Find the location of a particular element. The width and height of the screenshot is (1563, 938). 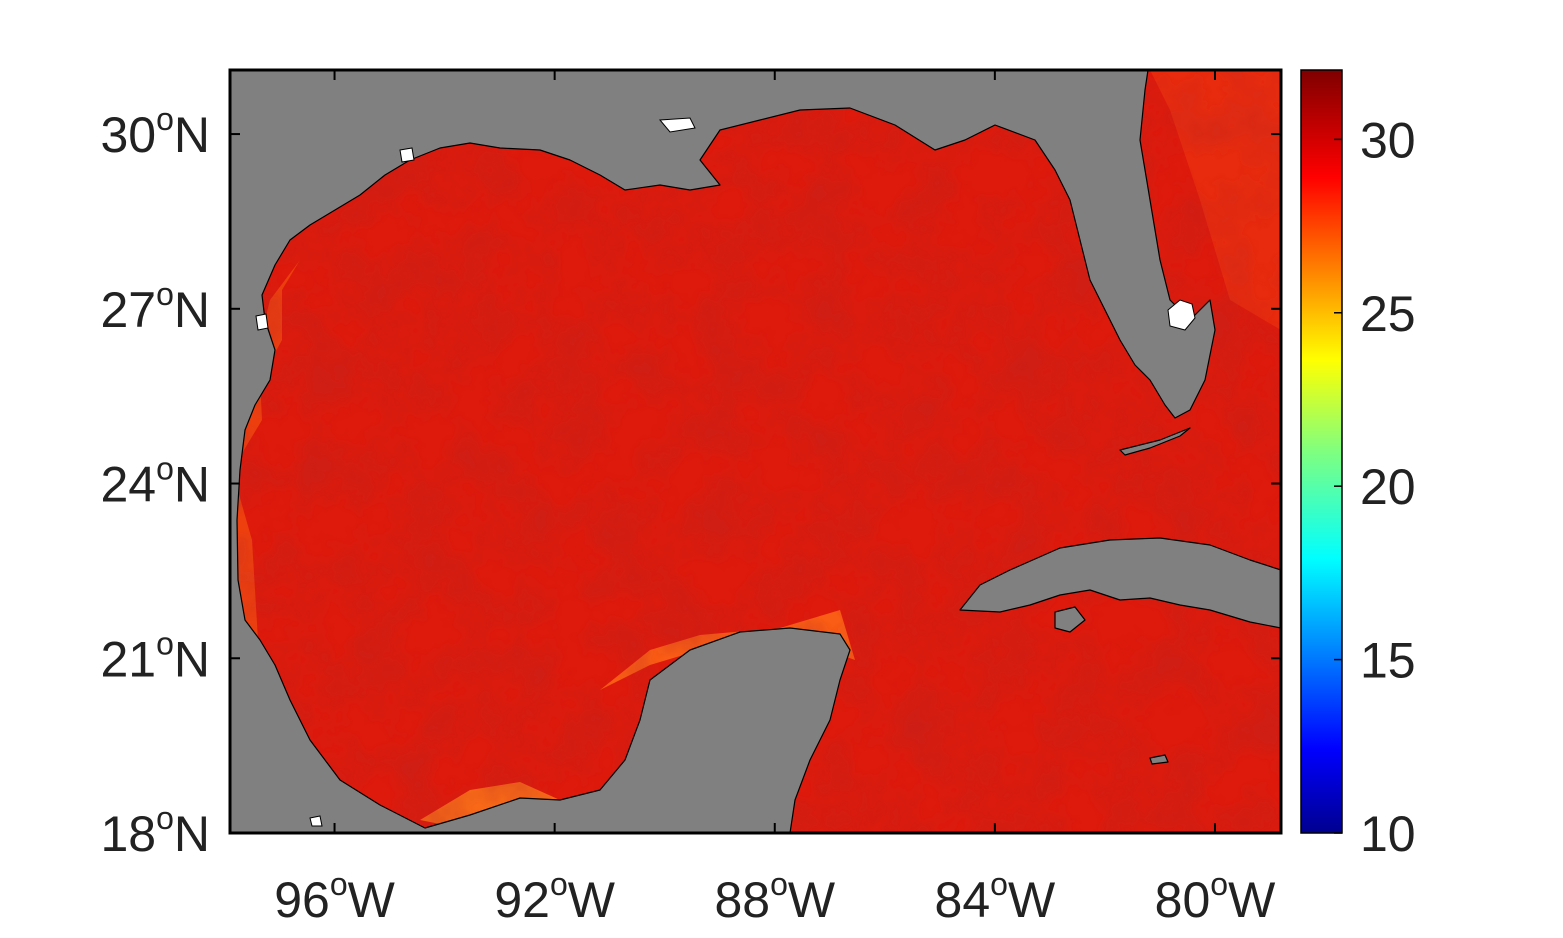

lat-tick-label: 24oN is located at coordinates (155, 482).